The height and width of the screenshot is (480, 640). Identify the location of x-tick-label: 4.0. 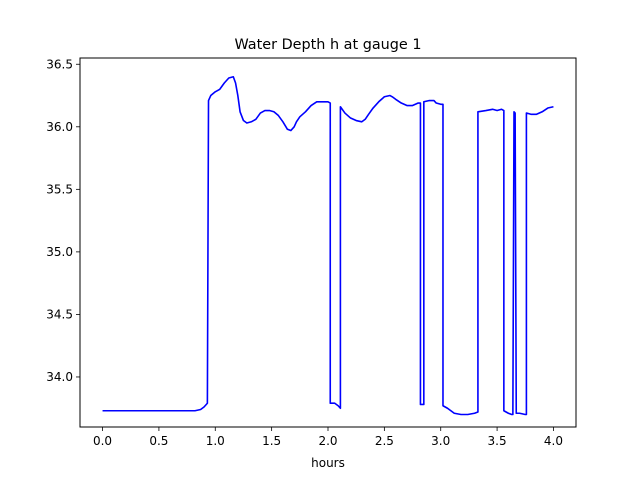
(553, 441).